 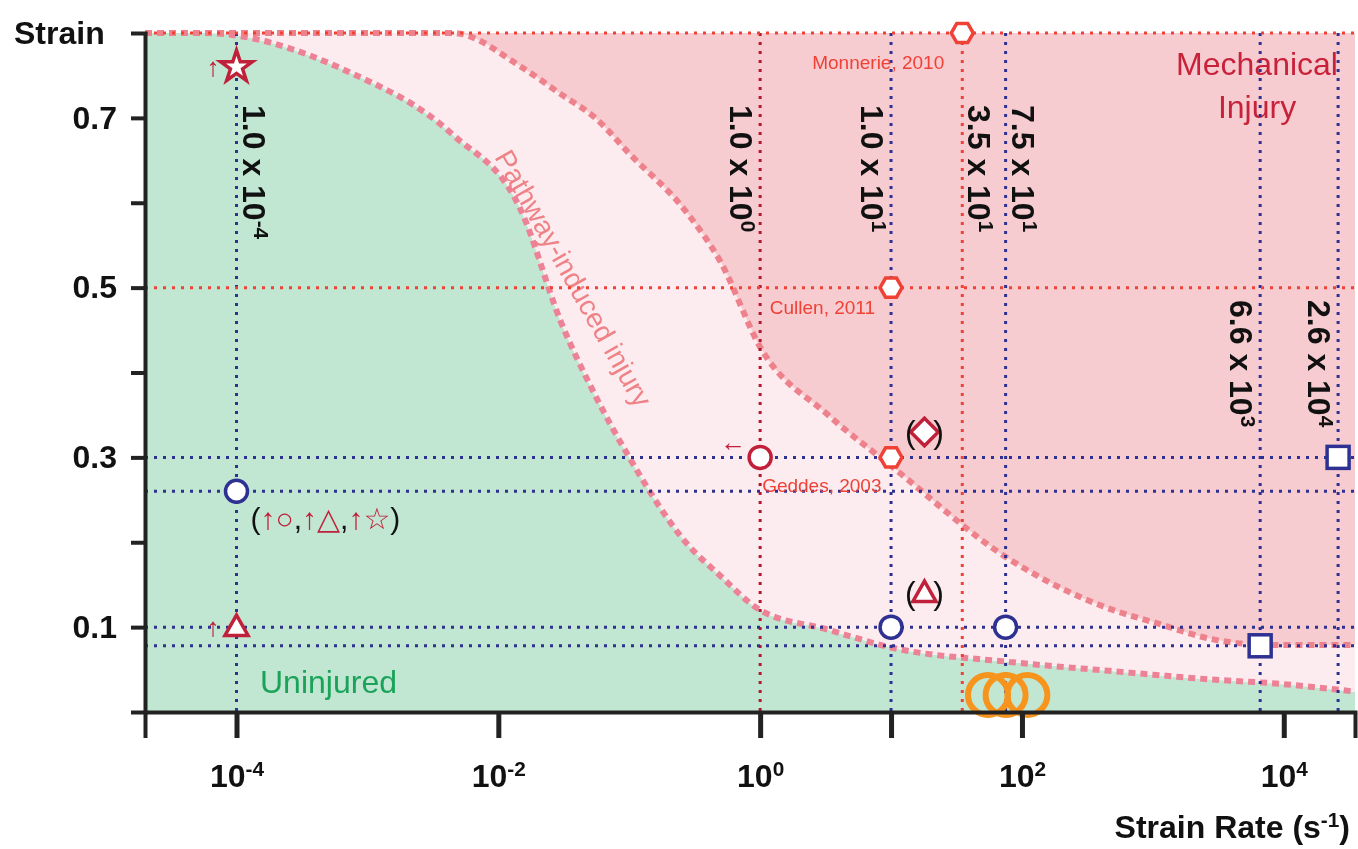 What do you see at coordinates (733, 442) in the screenshot?
I see `annotation: ←` at bounding box center [733, 442].